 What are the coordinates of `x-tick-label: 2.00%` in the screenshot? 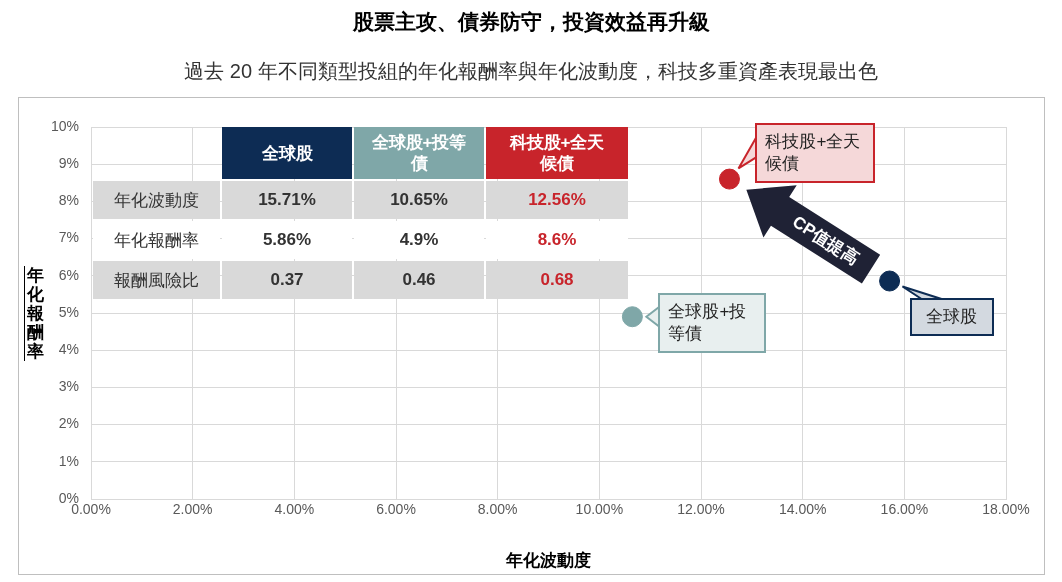 It's located at (192, 509).